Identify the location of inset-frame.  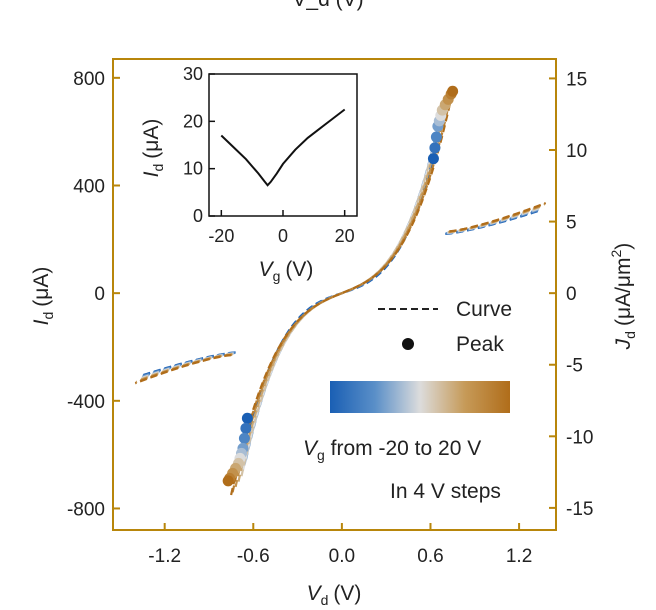
(283, 145).